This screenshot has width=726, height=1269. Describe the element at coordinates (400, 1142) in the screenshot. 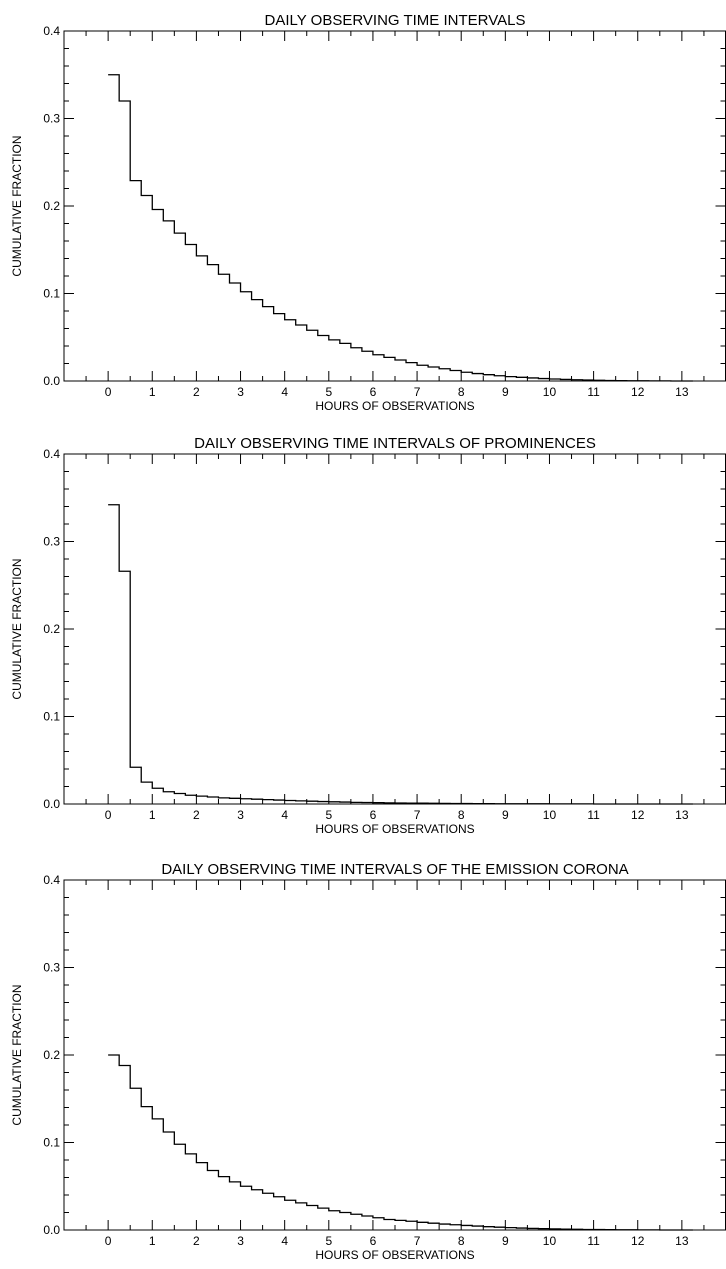

I see `series-step-line` at that location.